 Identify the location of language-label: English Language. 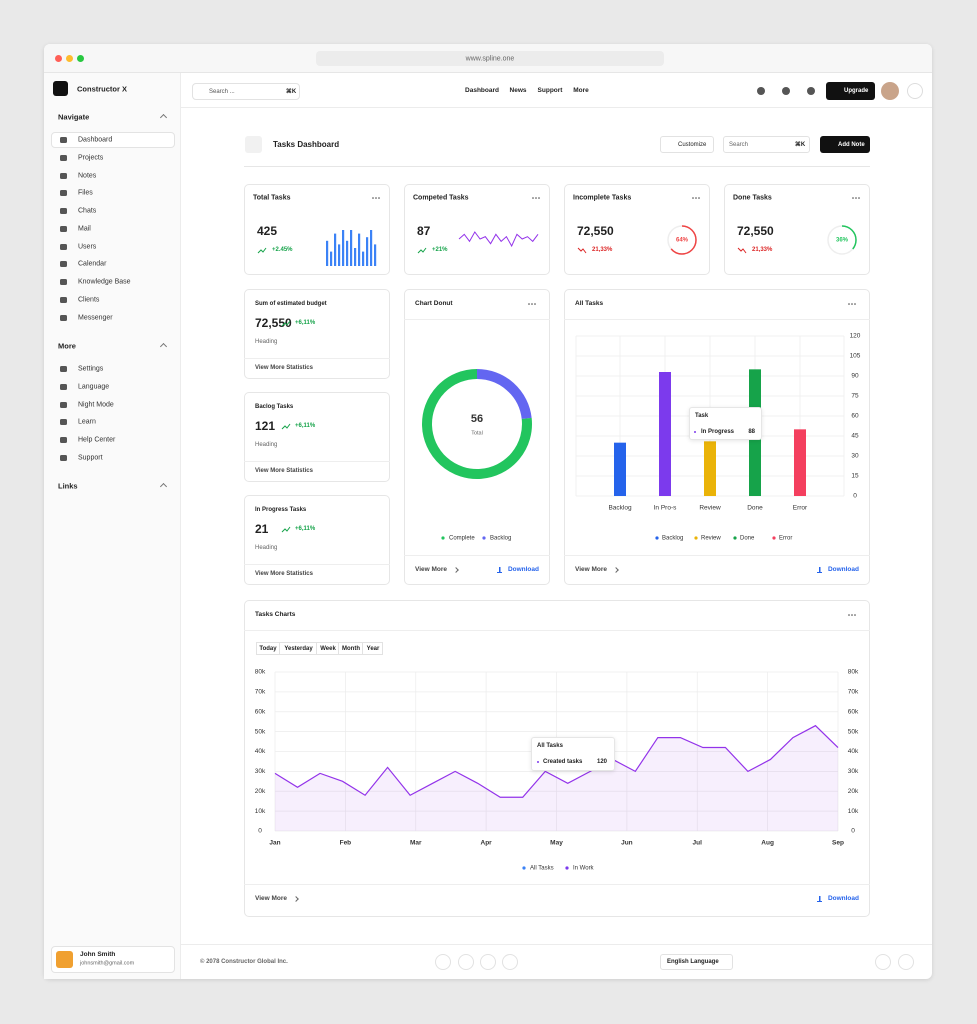
(693, 962).